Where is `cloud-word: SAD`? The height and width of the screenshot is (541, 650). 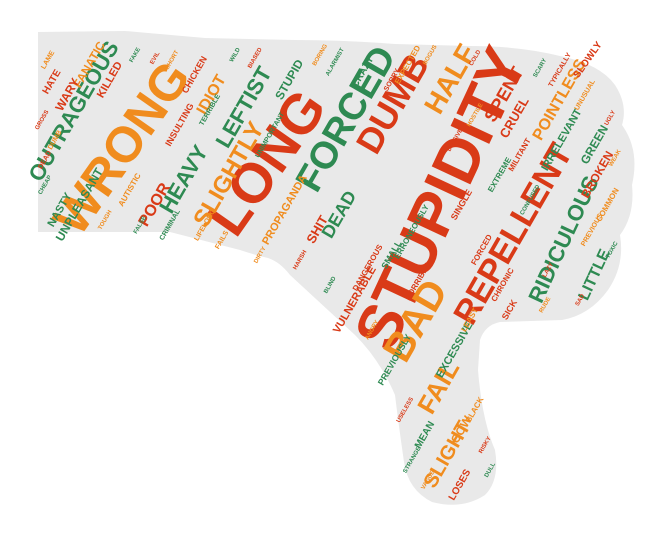 cloud-word: SAD is located at coordinates (581, 300).